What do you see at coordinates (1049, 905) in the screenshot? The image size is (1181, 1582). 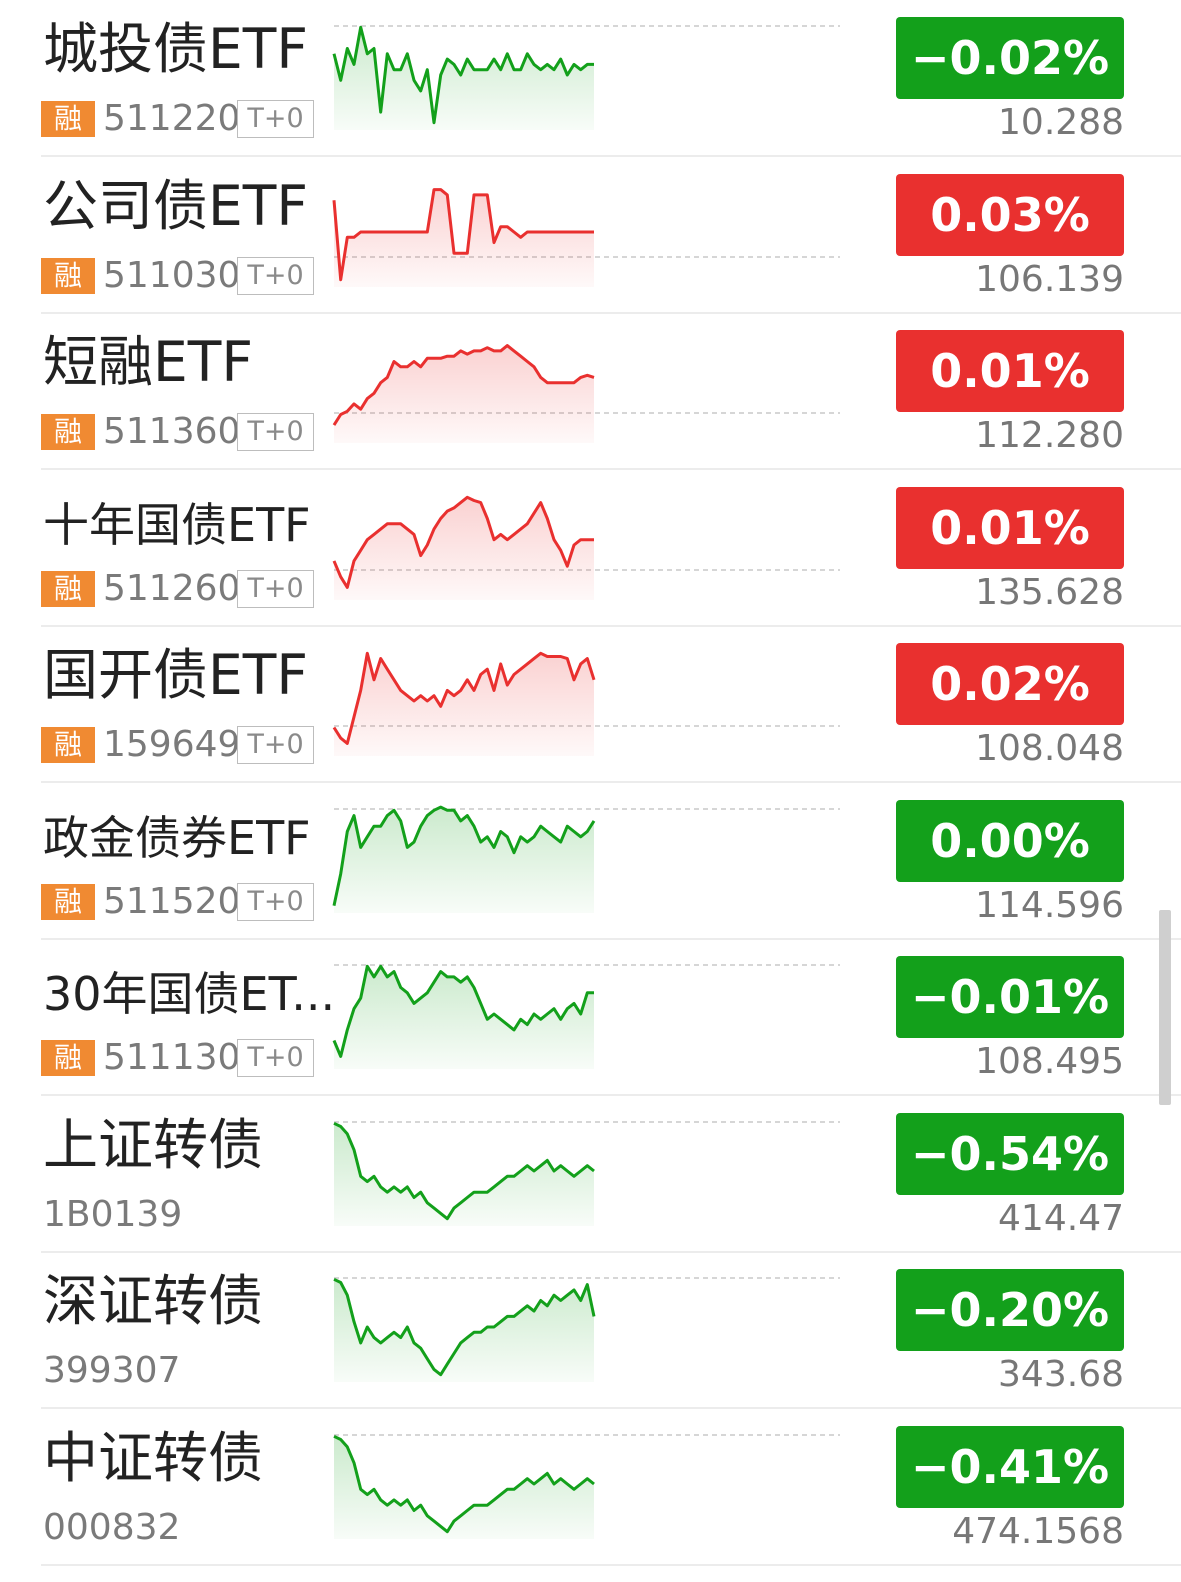 I see `last-price: 114.596` at bounding box center [1049, 905].